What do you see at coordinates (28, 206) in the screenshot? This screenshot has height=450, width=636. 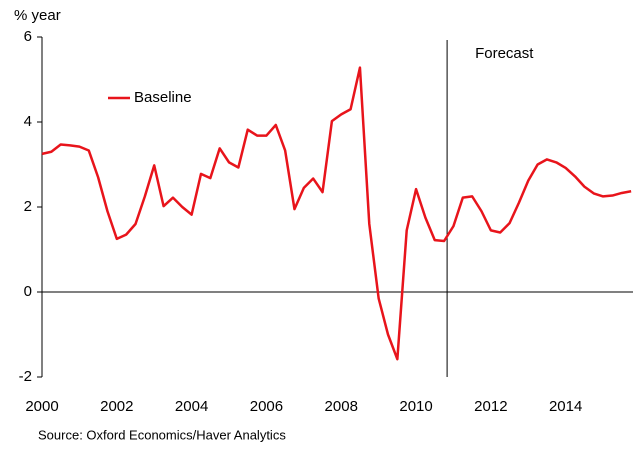 I see `y-tick-label: 2` at bounding box center [28, 206].